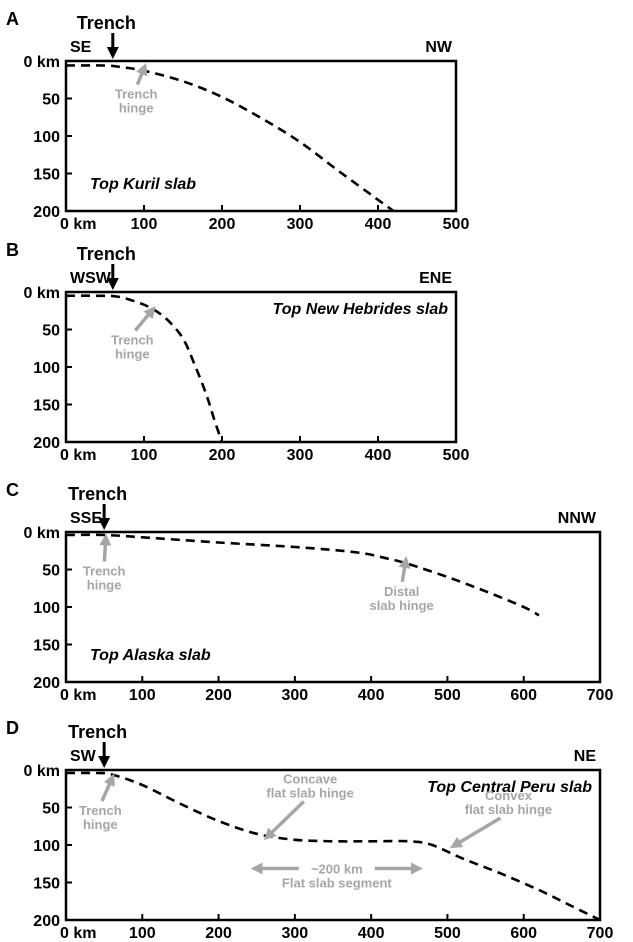 The width and height of the screenshot is (633, 942). What do you see at coordinates (577, 518) in the screenshot?
I see `direction-right: NNW` at bounding box center [577, 518].